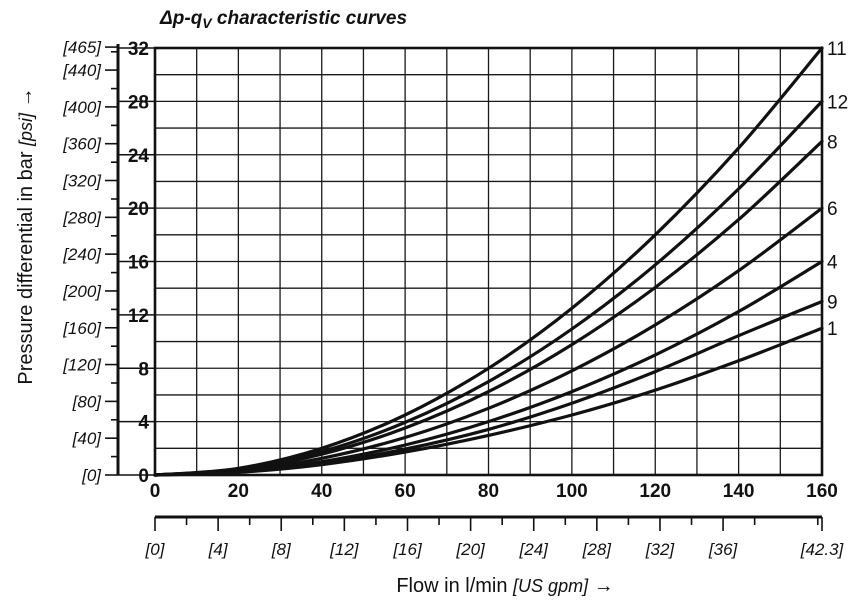 The height and width of the screenshot is (602, 853). What do you see at coordinates (138, 49) in the screenshot?
I see `y-tick-label: 32` at bounding box center [138, 49].